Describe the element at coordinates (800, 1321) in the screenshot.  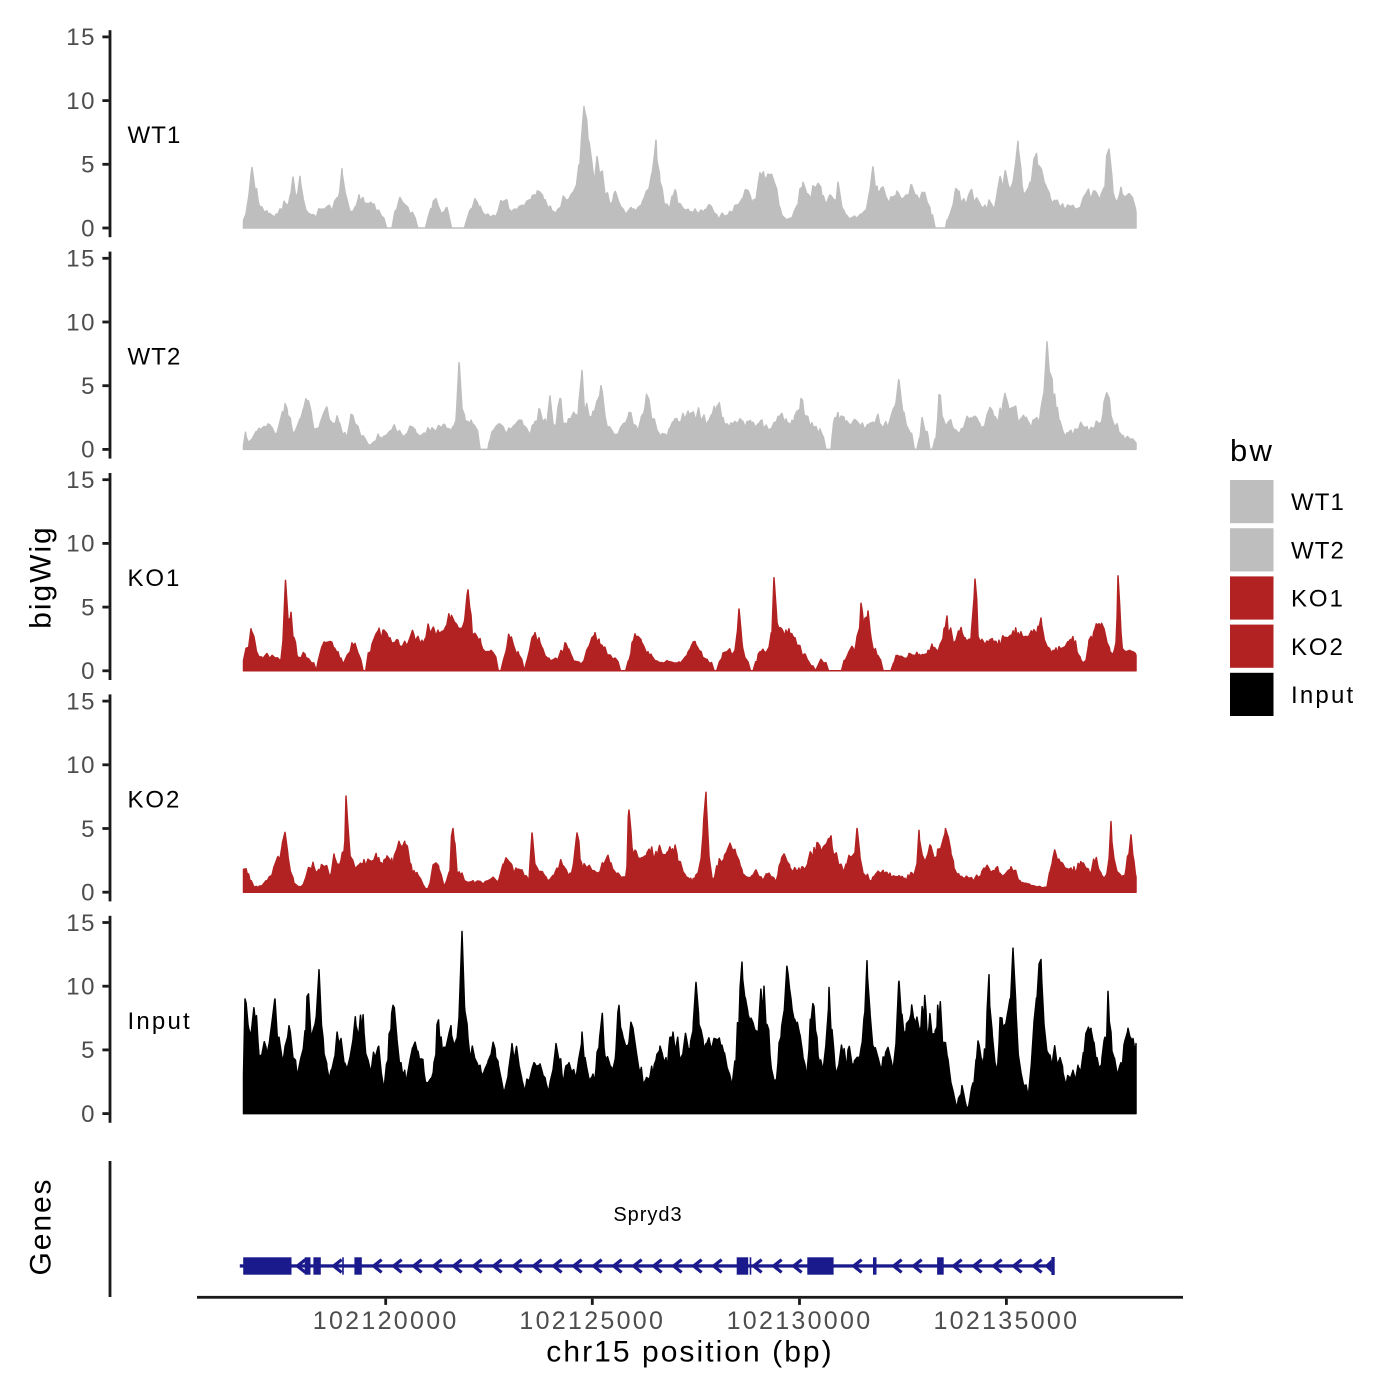
I see `svg-text: 102130000` at that location.